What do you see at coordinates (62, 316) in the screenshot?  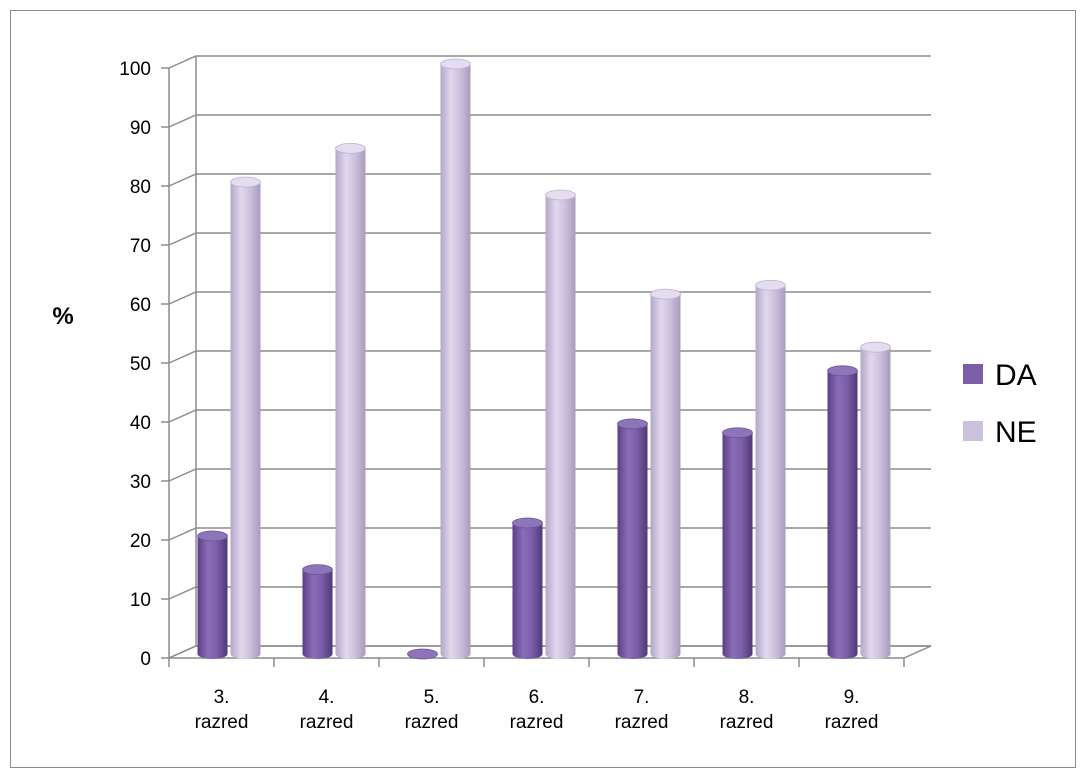 I see `y-axis-label: %` at bounding box center [62, 316].